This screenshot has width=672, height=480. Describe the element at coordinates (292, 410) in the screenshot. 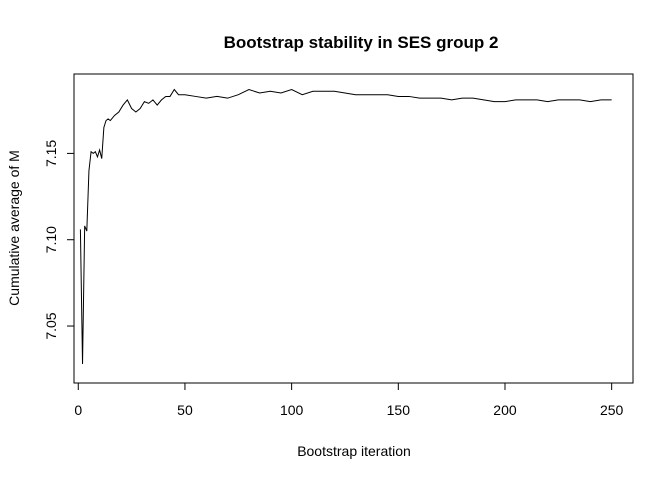

I see `x-tick-label: 100` at that location.